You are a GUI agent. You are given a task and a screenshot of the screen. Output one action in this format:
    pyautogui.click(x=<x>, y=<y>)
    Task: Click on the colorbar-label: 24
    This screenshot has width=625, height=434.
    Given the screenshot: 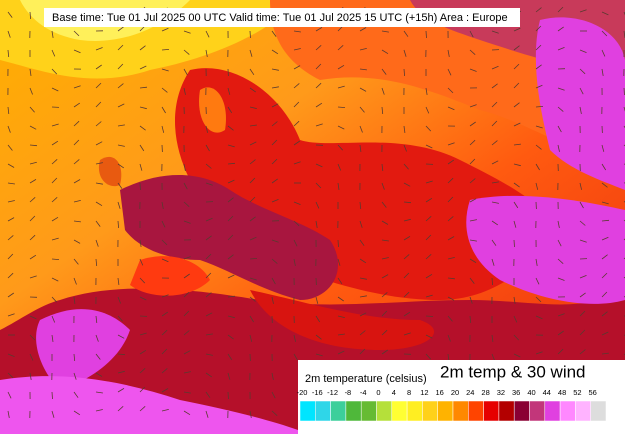 What is the action you would take?
    pyautogui.click(x=470, y=392)
    